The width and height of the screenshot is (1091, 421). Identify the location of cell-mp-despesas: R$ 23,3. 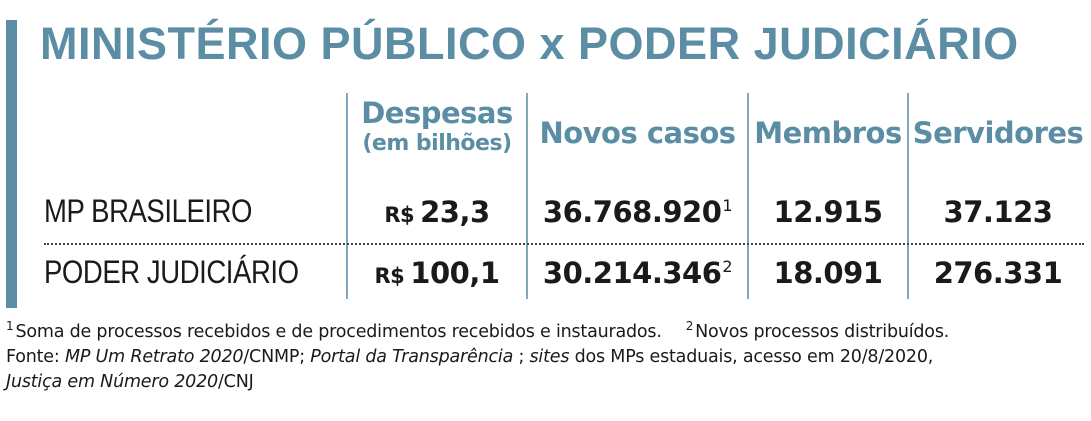
(437, 212).